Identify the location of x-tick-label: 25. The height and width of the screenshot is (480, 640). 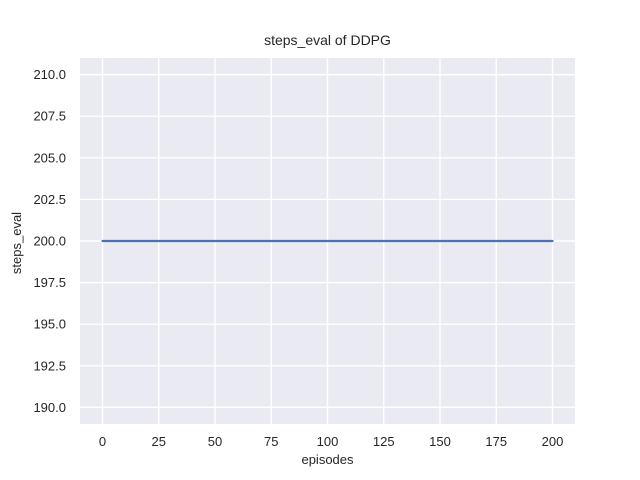
(159, 441).